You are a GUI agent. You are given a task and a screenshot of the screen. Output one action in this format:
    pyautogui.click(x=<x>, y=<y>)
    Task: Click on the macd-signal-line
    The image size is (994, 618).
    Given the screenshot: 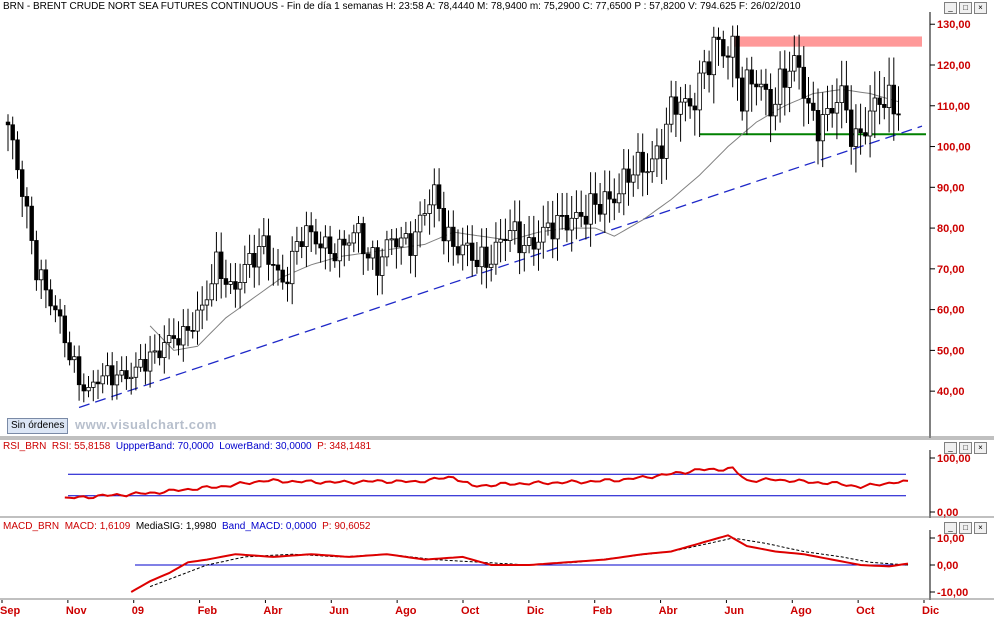 What is the action you would take?
    pyautogui.click(x=529, y=562)
    